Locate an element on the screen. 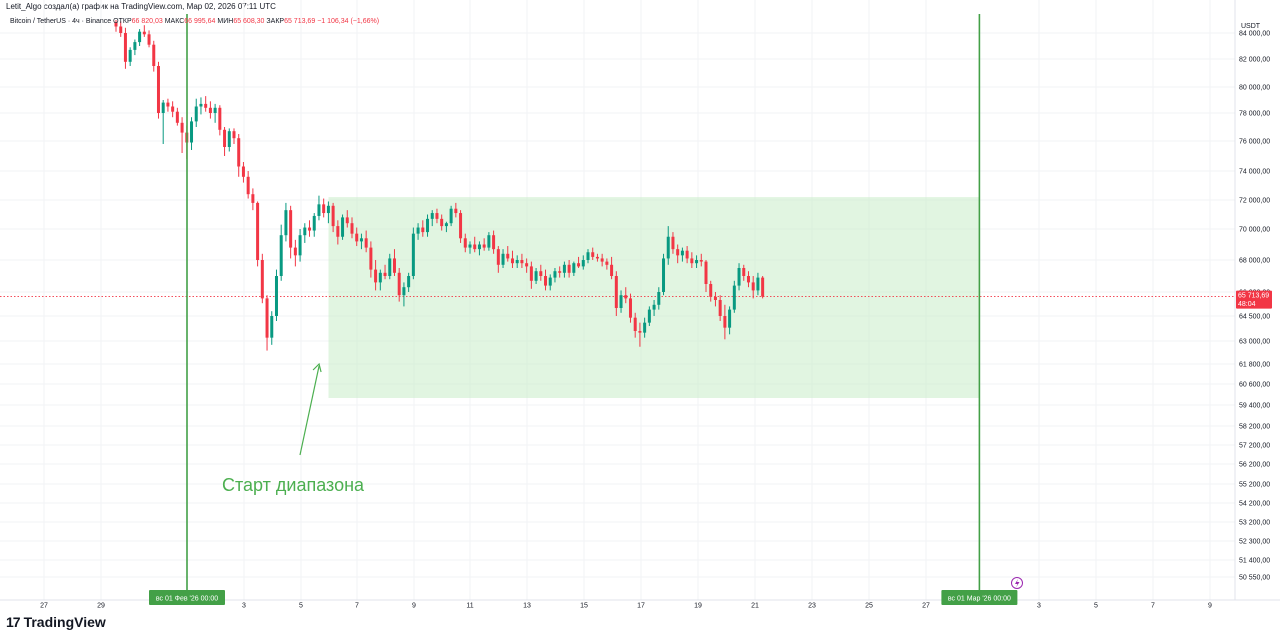  annotation-text: Старт диапазона is located at coordinates (293, 485).